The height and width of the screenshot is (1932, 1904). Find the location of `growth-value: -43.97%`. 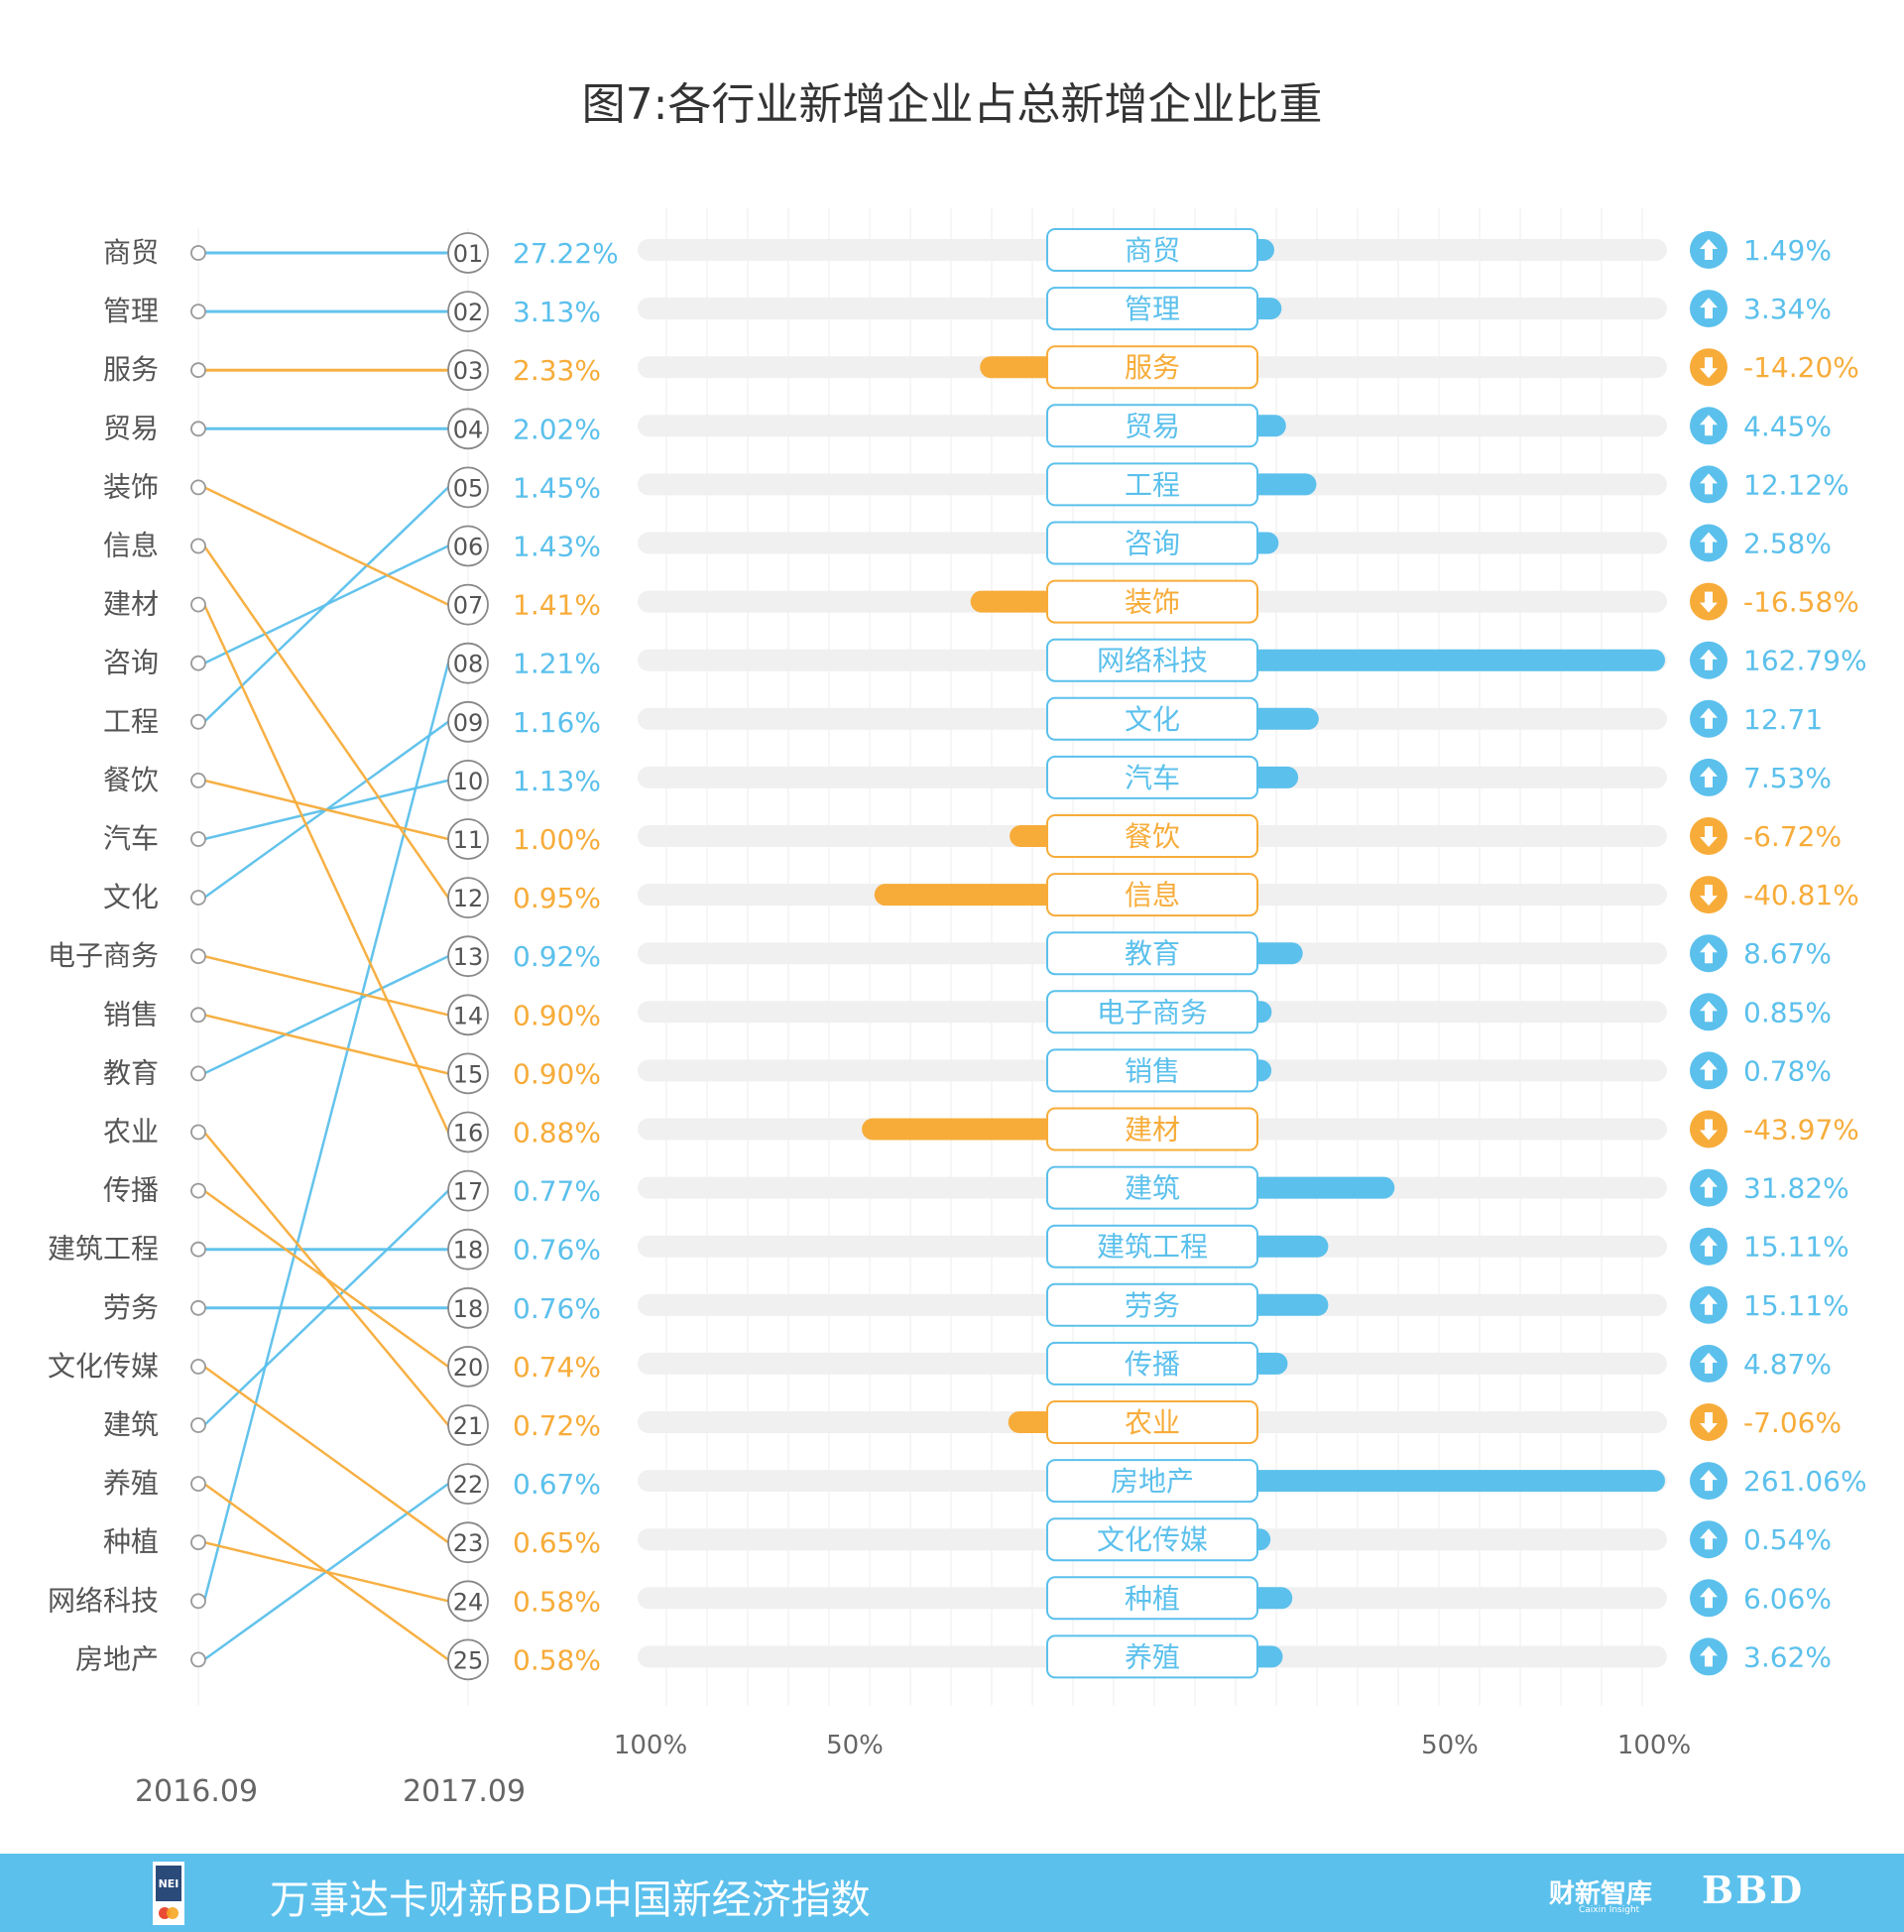

growth-value: -43.97% is located at coordinates (1801, 1130).